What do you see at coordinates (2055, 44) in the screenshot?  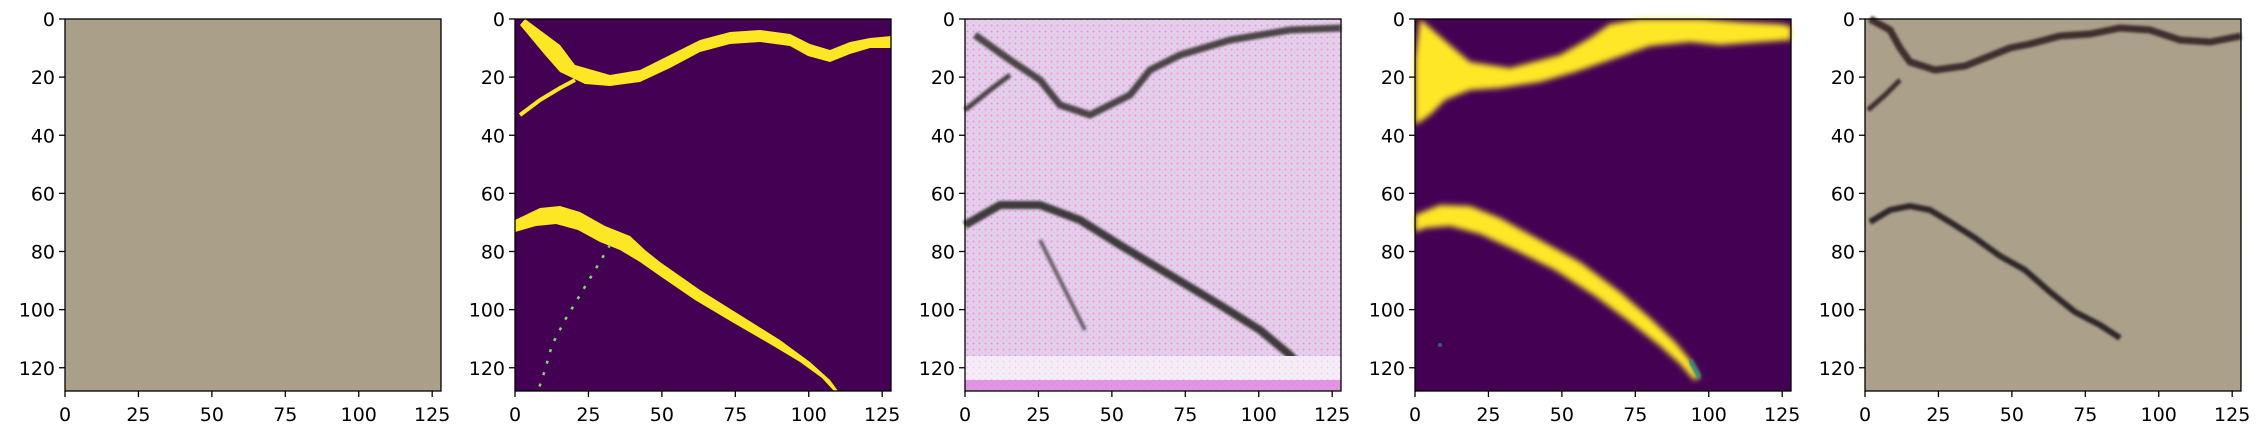 I see `composite-crack-upper` at bounding box center [2055, 44].